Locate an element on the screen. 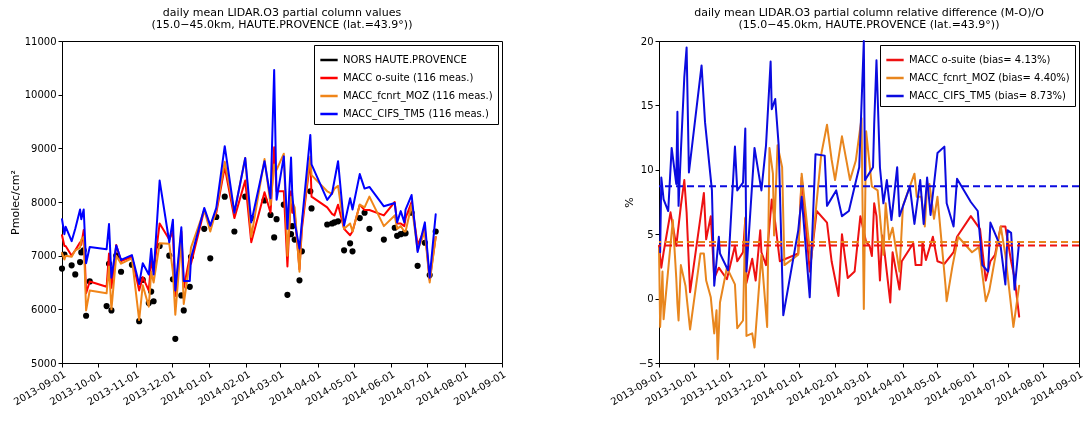  y-tick-label: 9000 is located at coordinates (44, 148).